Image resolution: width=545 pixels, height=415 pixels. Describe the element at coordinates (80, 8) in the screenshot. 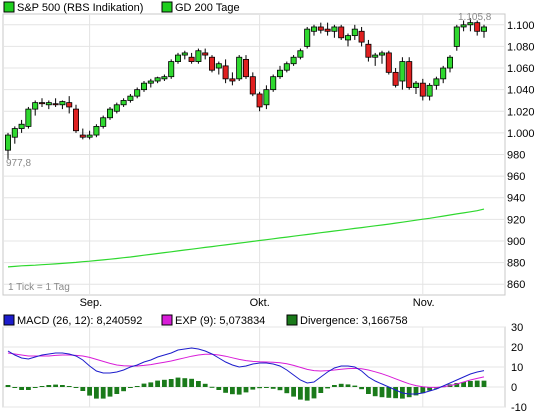

I see `legend-label-sp500: S&P 500 (RBS Indikation)` at that location.